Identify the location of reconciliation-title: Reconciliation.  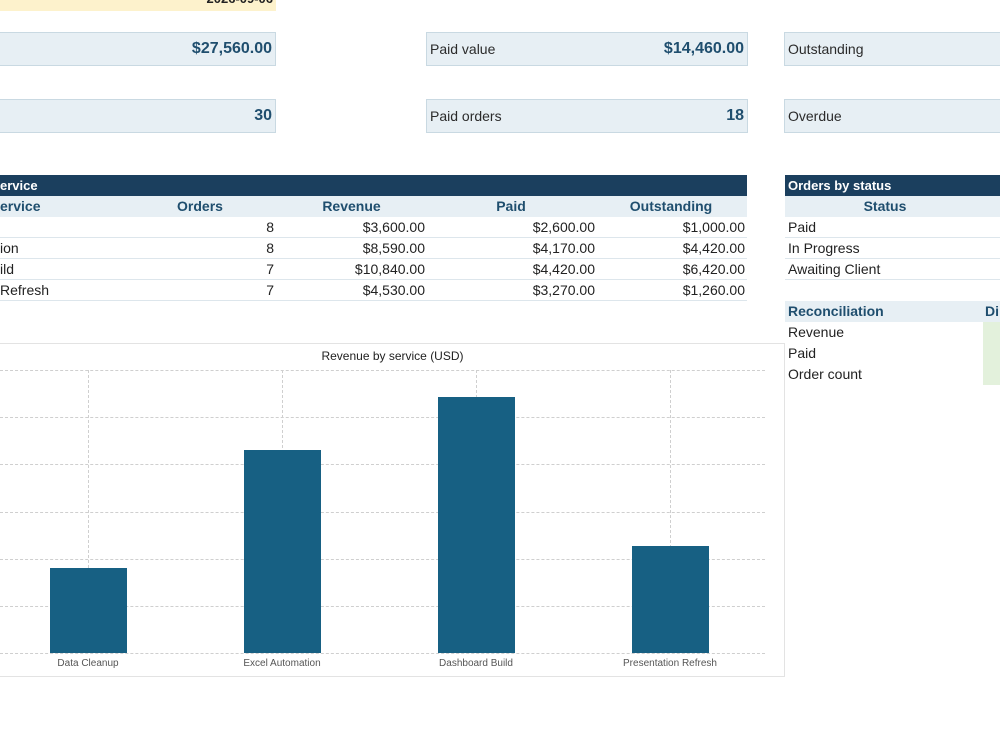
(836, 311).